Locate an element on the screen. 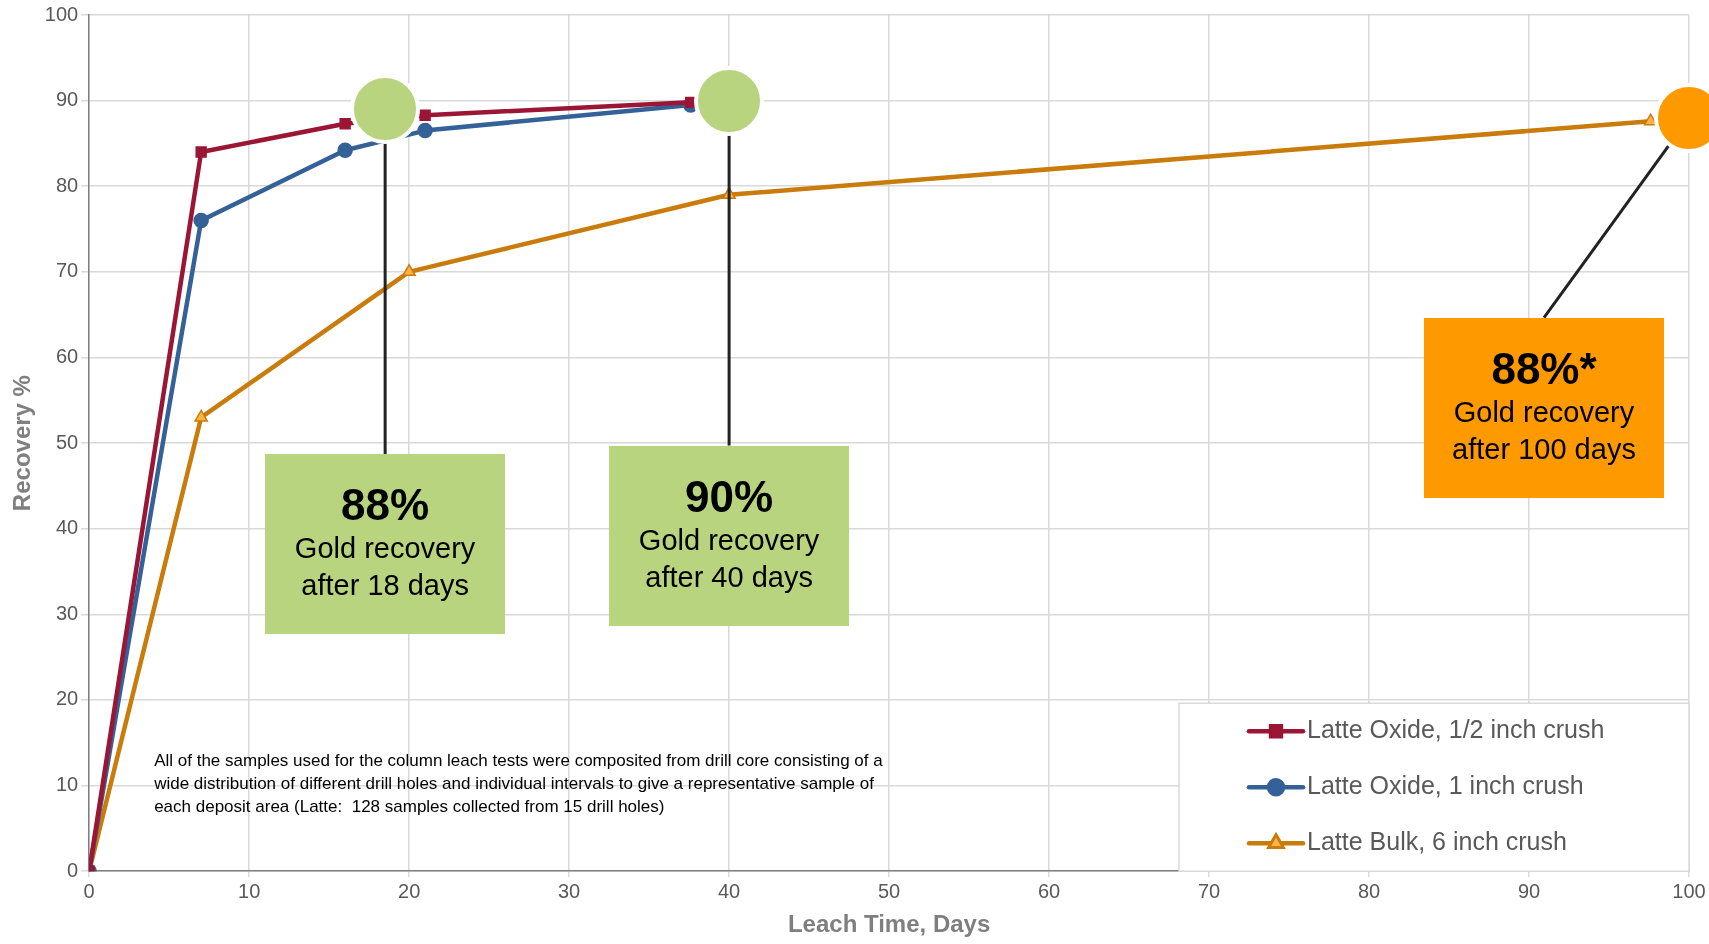 The width and height of the screenshot is (1709, 944). callout-box: 90% Gold recovery after 40 days is located at coordinates (729, 535).